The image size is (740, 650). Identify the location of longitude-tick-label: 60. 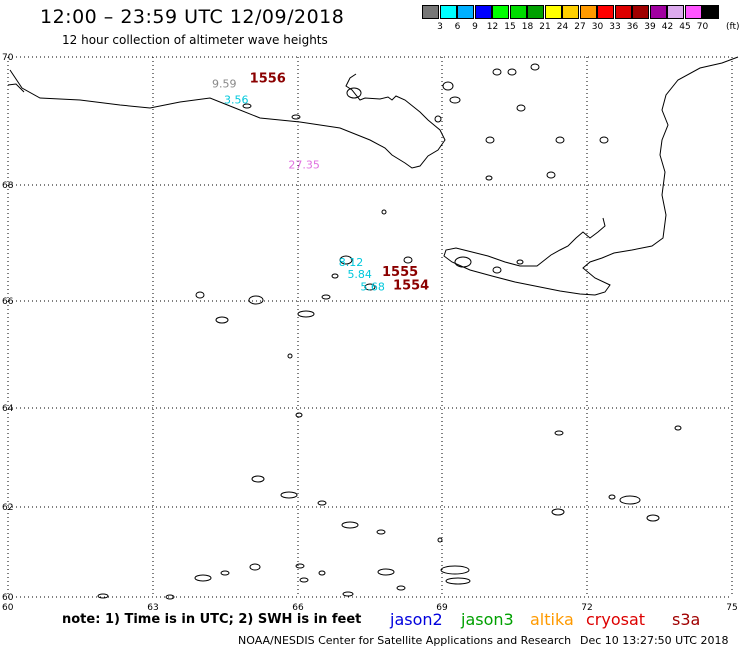
(8, 608).